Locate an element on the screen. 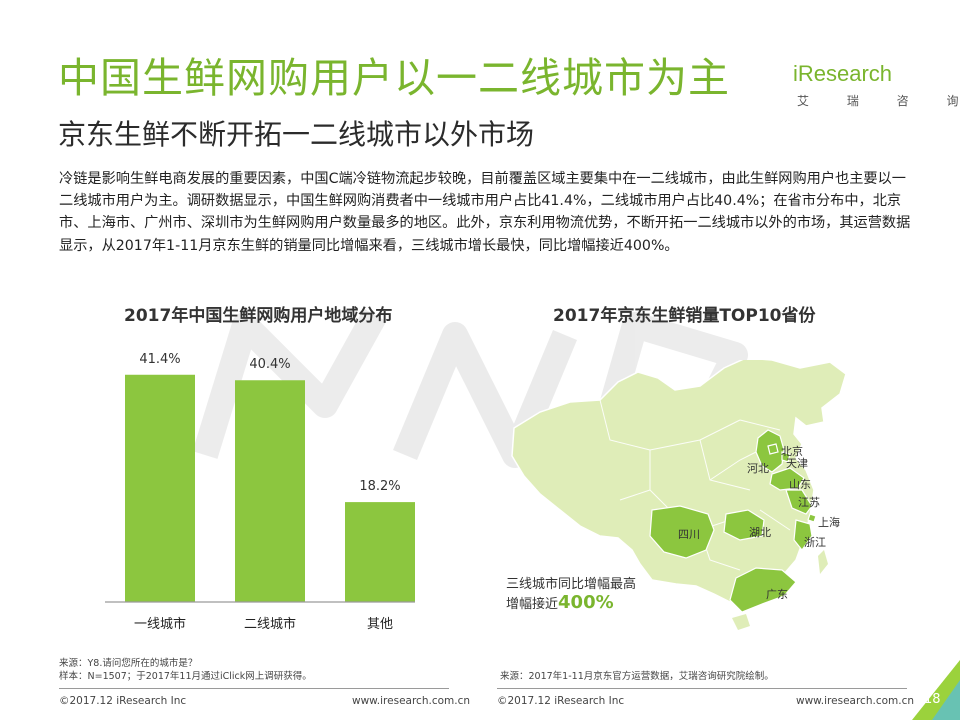 This screenshot has width=960, height=720. province-label: 上海 is located at coordinates (829, 522).